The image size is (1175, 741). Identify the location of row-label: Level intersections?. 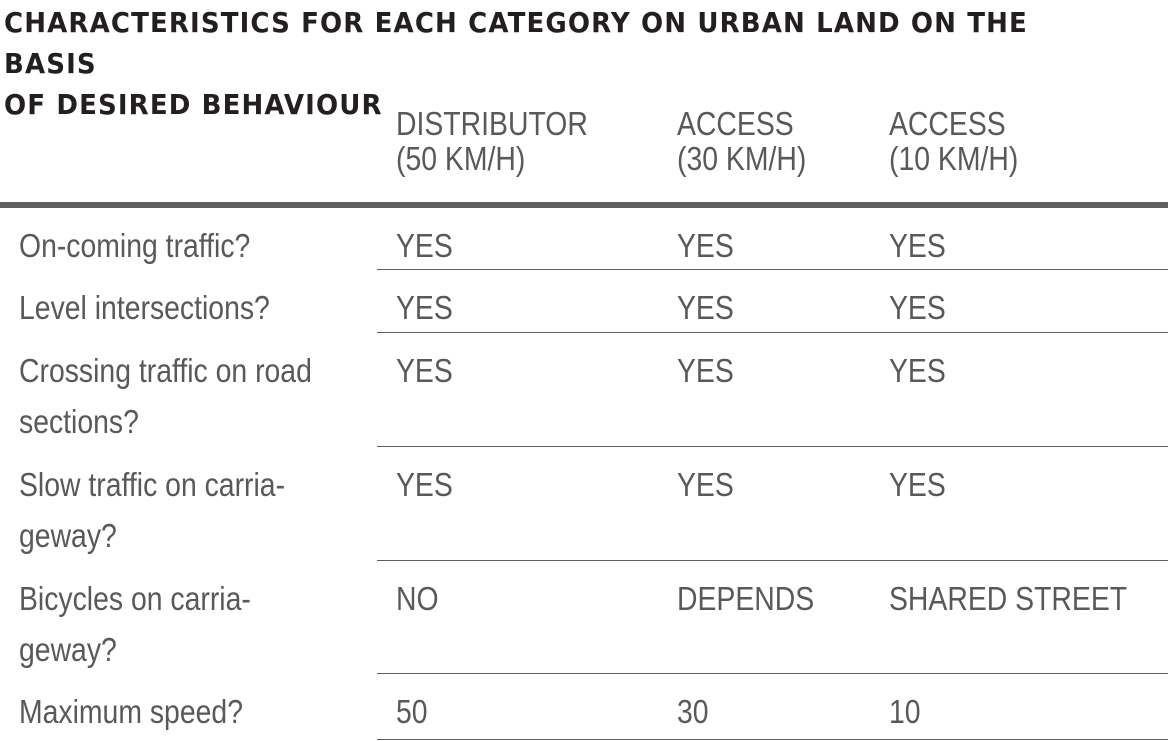
(144, 307).